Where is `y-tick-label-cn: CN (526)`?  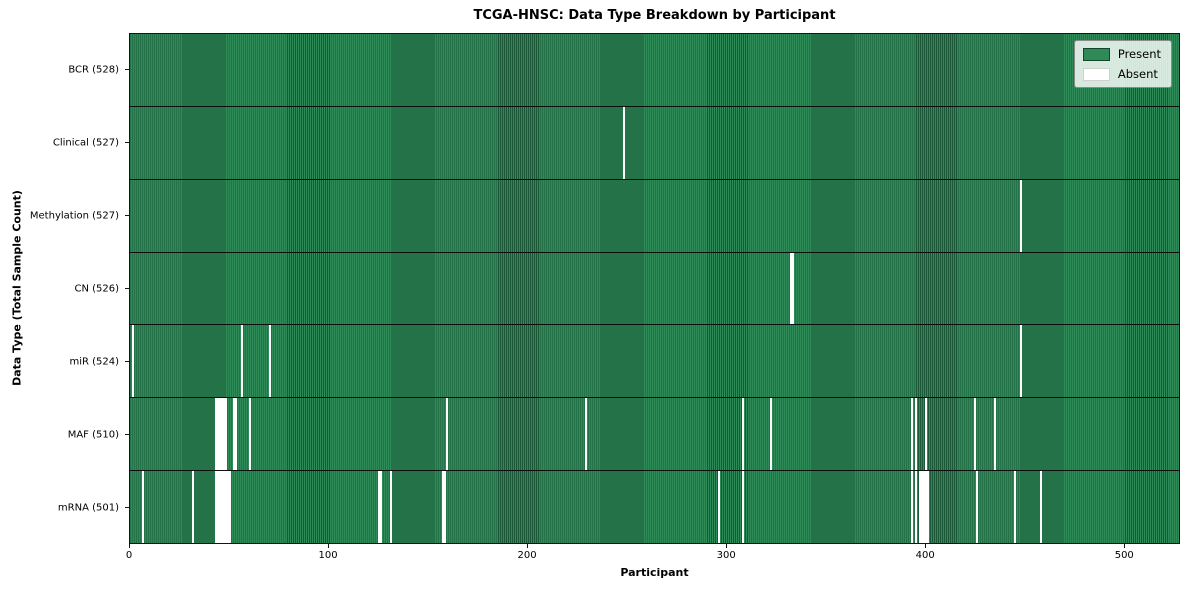
y-tick-label-cn: CN (526) is located at coordinates (96, 288).